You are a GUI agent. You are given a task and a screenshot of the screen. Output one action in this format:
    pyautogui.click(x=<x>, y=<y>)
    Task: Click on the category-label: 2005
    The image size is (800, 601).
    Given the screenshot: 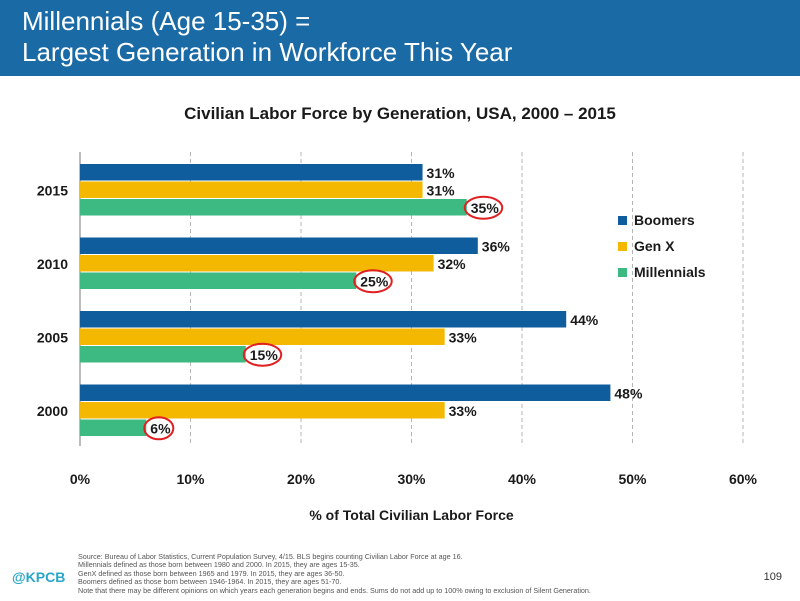 What is the action you would take?
    pyautogui.click(x=52, y=337)
    